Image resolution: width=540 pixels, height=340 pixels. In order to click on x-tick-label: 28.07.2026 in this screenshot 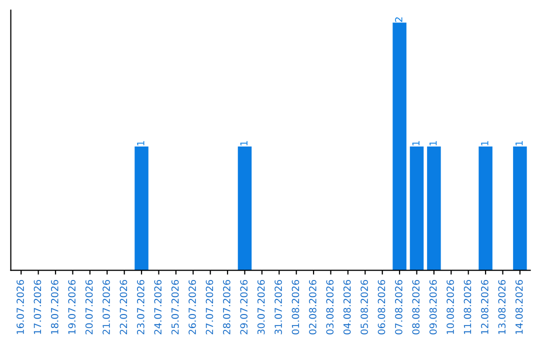, I will do `click(226, 307)`.